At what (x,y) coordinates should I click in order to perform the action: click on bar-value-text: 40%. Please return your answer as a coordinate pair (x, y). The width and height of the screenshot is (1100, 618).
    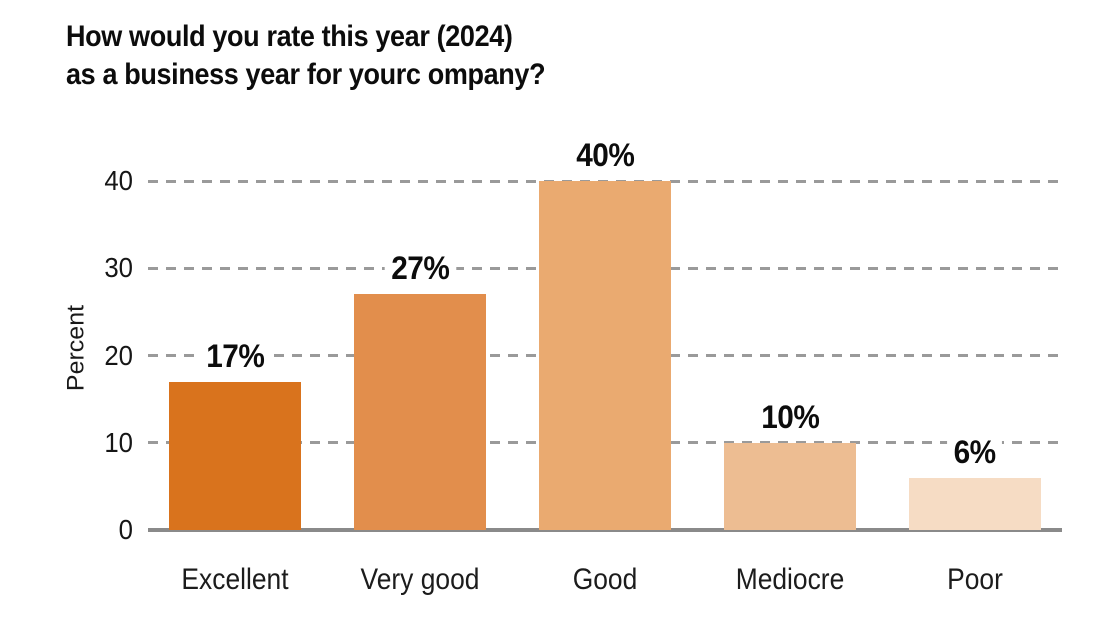
    Looking at the image, I should click on (605, 155).